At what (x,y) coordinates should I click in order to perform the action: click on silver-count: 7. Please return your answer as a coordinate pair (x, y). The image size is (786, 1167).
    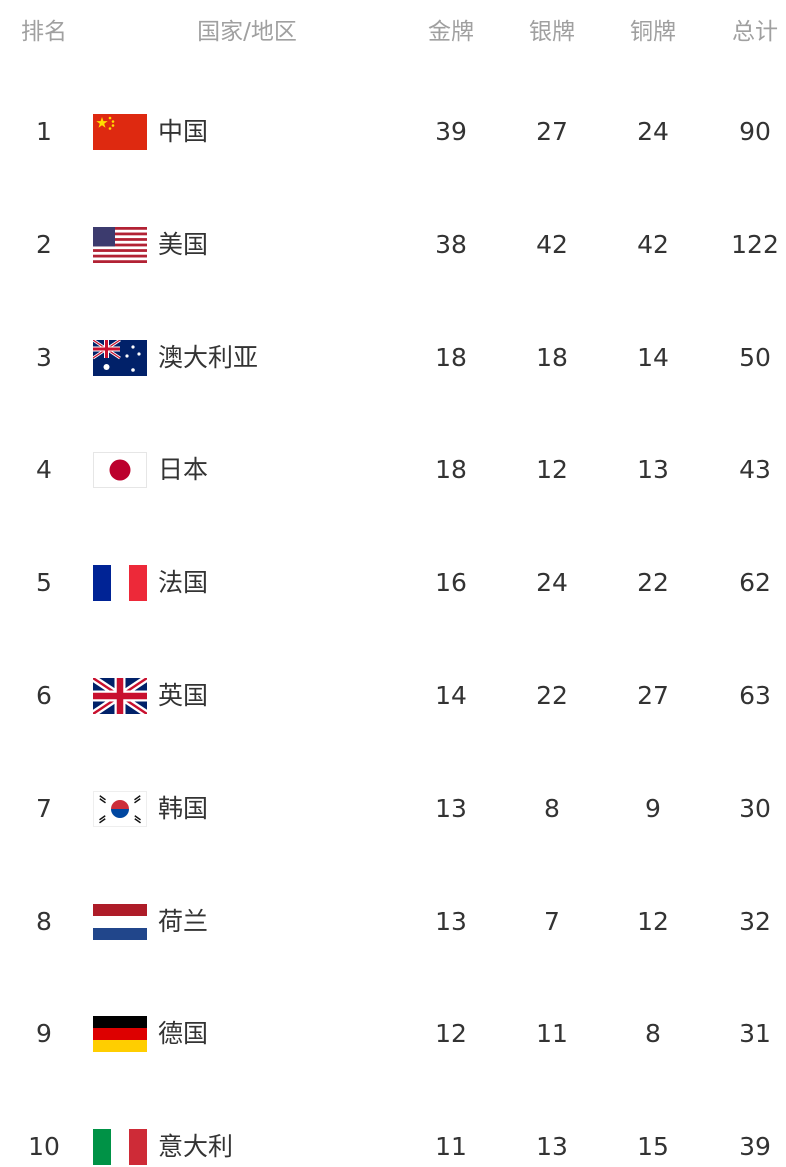
    Looking at the image, I should click on (552, 921).